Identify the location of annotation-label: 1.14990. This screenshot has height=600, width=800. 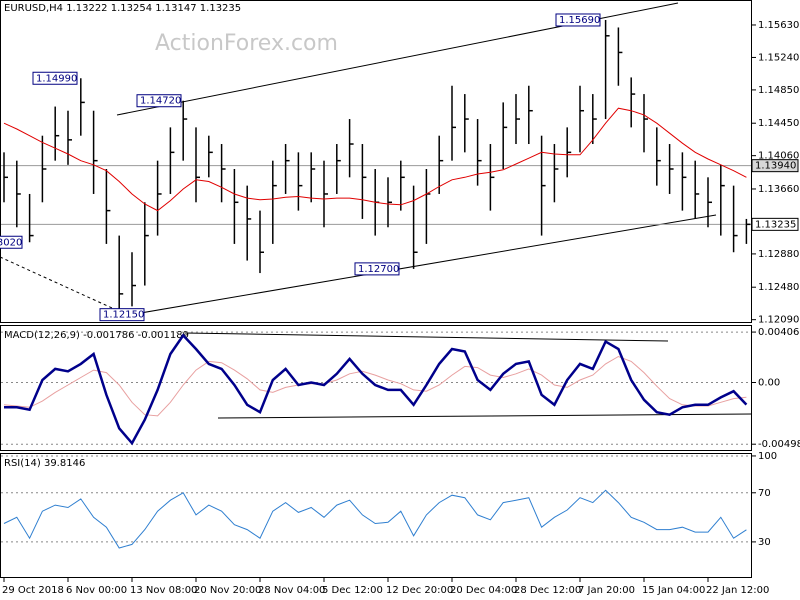
(56, 78).